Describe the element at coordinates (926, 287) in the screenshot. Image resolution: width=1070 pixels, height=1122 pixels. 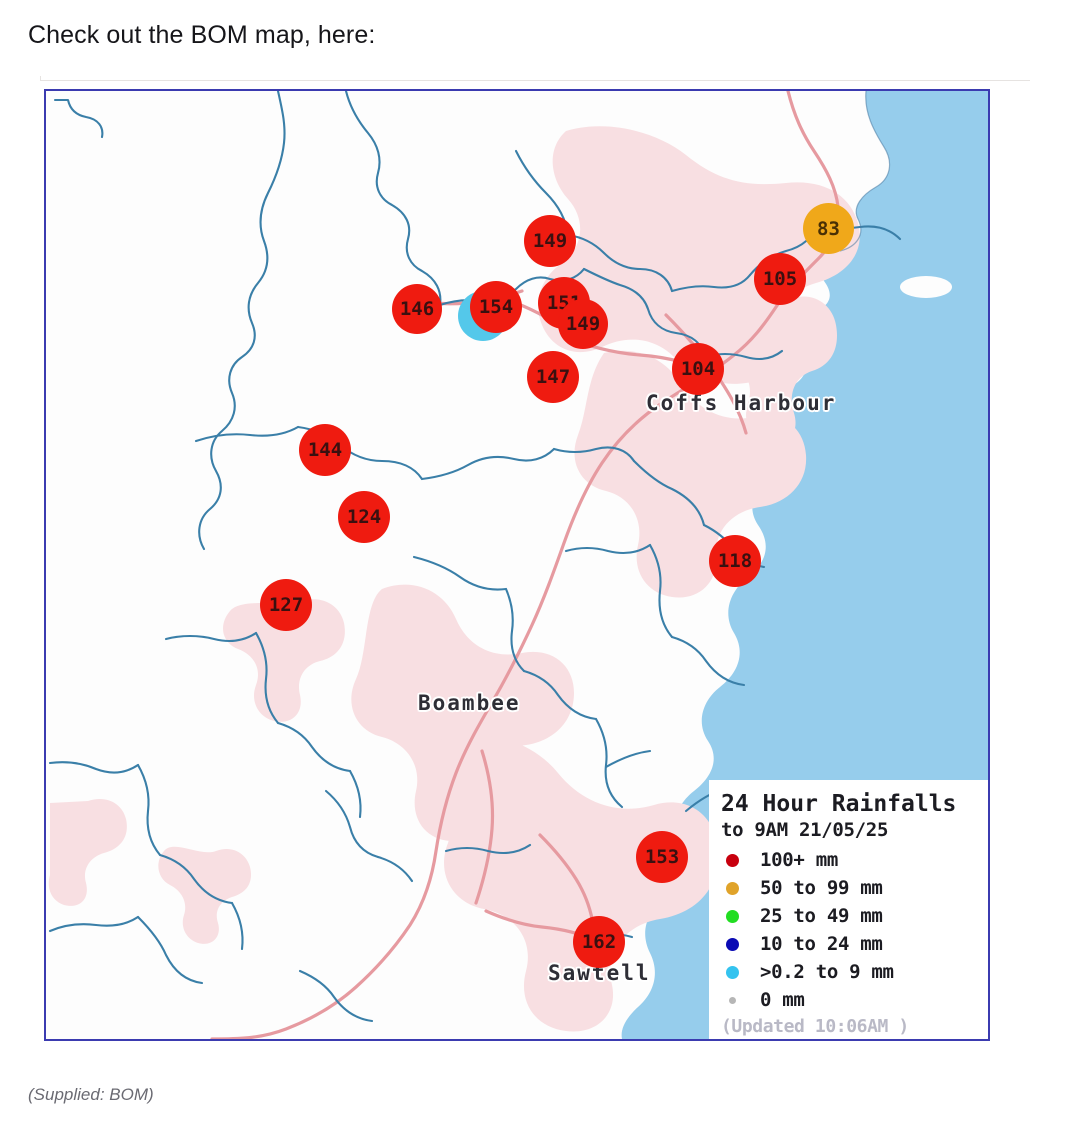
I see `offshore-sandbank` at that location.